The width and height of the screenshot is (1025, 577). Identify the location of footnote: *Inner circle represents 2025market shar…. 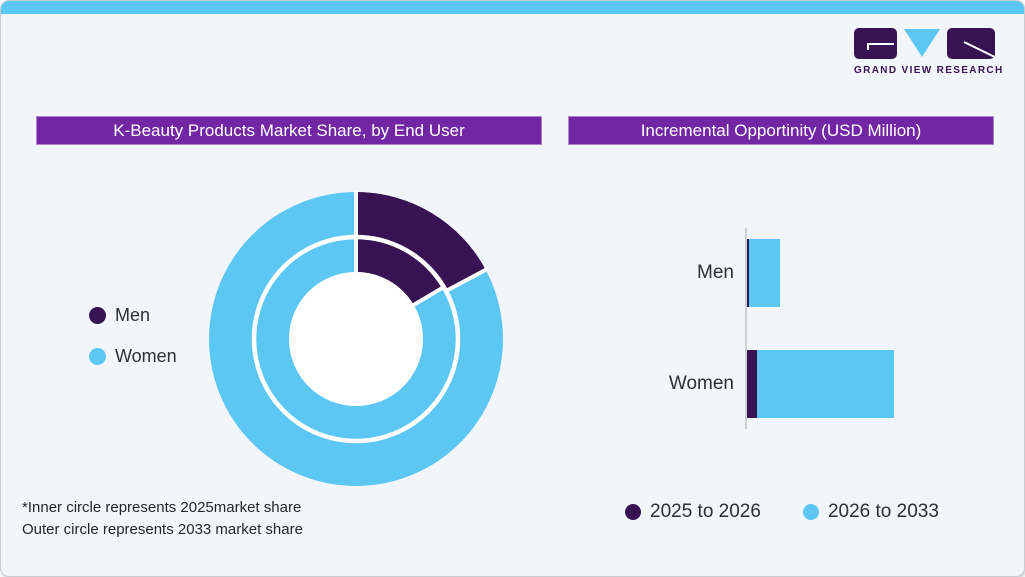
(162, 519).